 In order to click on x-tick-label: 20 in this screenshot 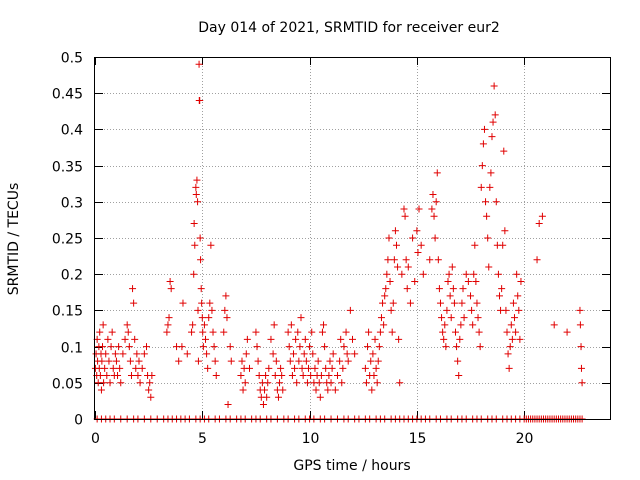, I will do `click(525, 439)`.